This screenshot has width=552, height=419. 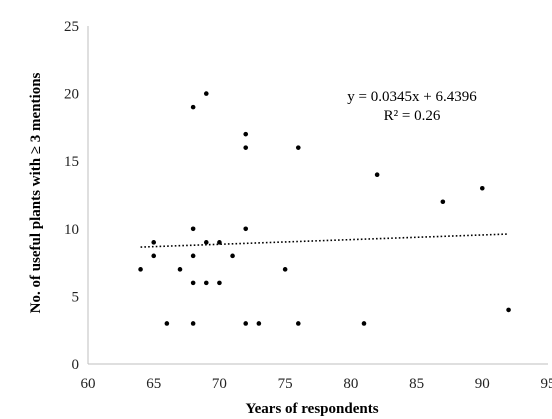 I want to click on y-tick-label: 5, so click(x=76, y=297).